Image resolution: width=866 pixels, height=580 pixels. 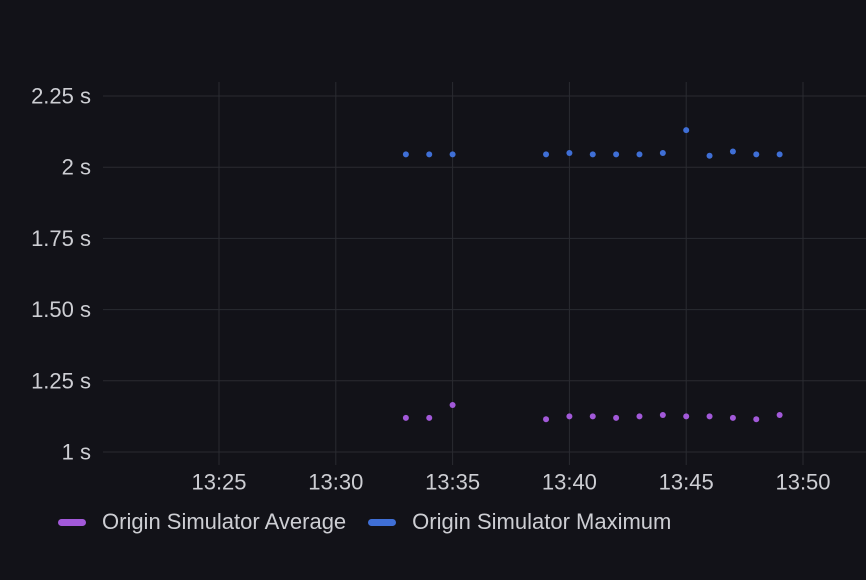 What do you see at coordinates (224, 521) in the screenshot?
I see `legend-label-average: Origin Simulator Average` at bounding box center [224, 521].